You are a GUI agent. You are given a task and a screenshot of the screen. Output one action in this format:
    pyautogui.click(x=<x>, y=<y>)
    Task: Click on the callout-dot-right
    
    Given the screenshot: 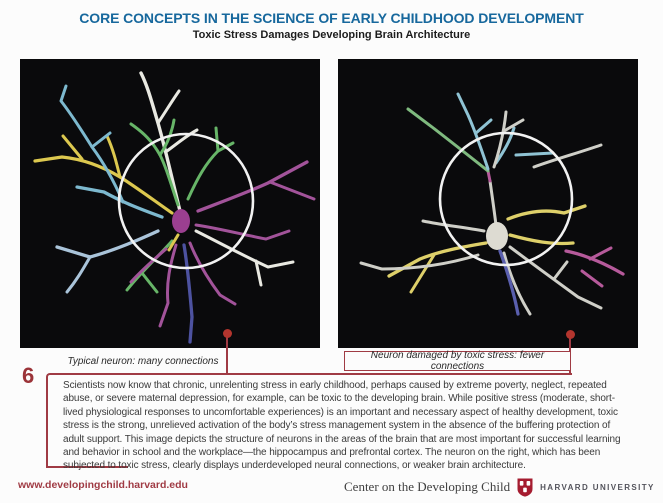 What is the action you would take?
    pyautogui.click(x=570, y=334)
    